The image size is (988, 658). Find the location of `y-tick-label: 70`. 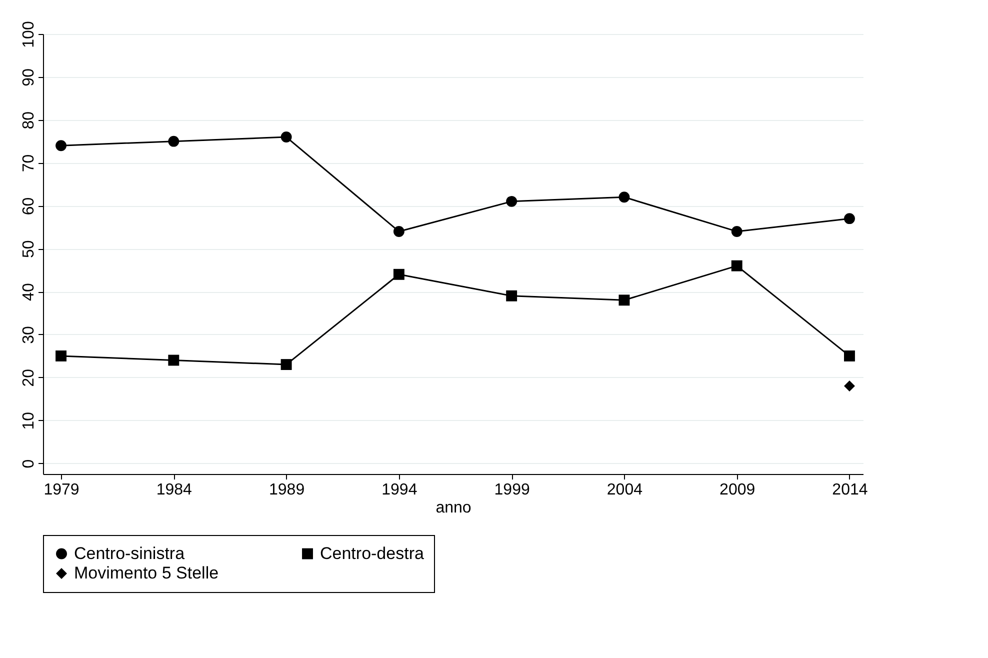

y-tick-label: 70 is located at coordinates (29, 163).